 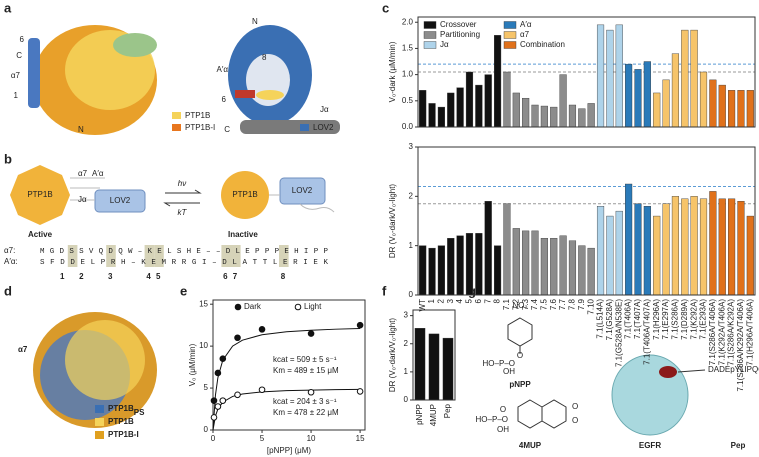 What do you see at coordinates (646, 332) in the screenshot?
I see `x-tick-label: 7.1(T406A/T407A)` at bounding box center [646, 332].